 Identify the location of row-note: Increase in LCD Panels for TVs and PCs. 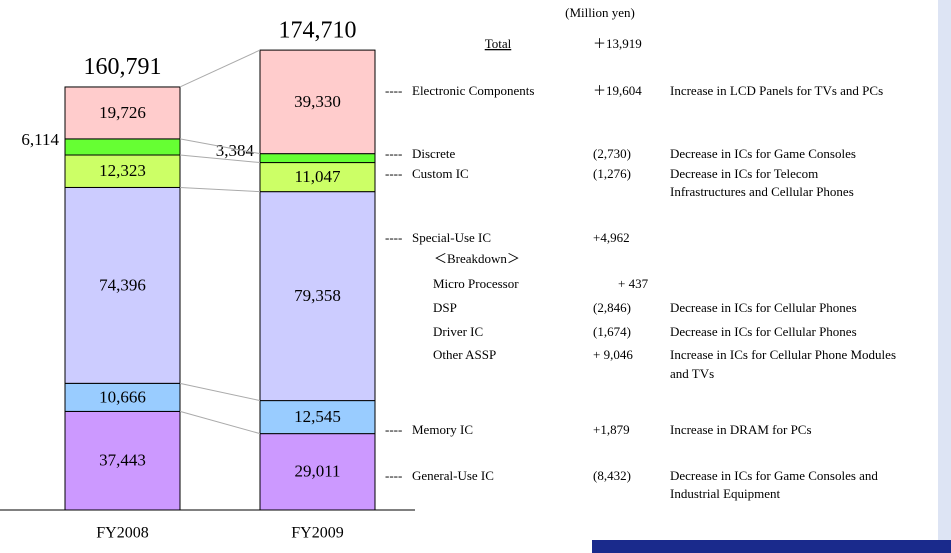
(776, 90).